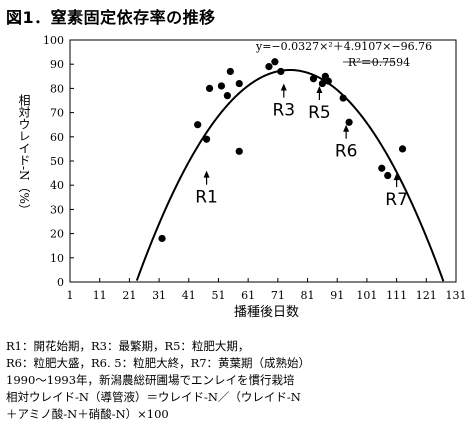 The width and height of the screenshot is (474, 442). Describe the element at coordinates (24, 155) in the screenshot. I see `y-axis-label: 相対ウレイド-N（%）` at that location.